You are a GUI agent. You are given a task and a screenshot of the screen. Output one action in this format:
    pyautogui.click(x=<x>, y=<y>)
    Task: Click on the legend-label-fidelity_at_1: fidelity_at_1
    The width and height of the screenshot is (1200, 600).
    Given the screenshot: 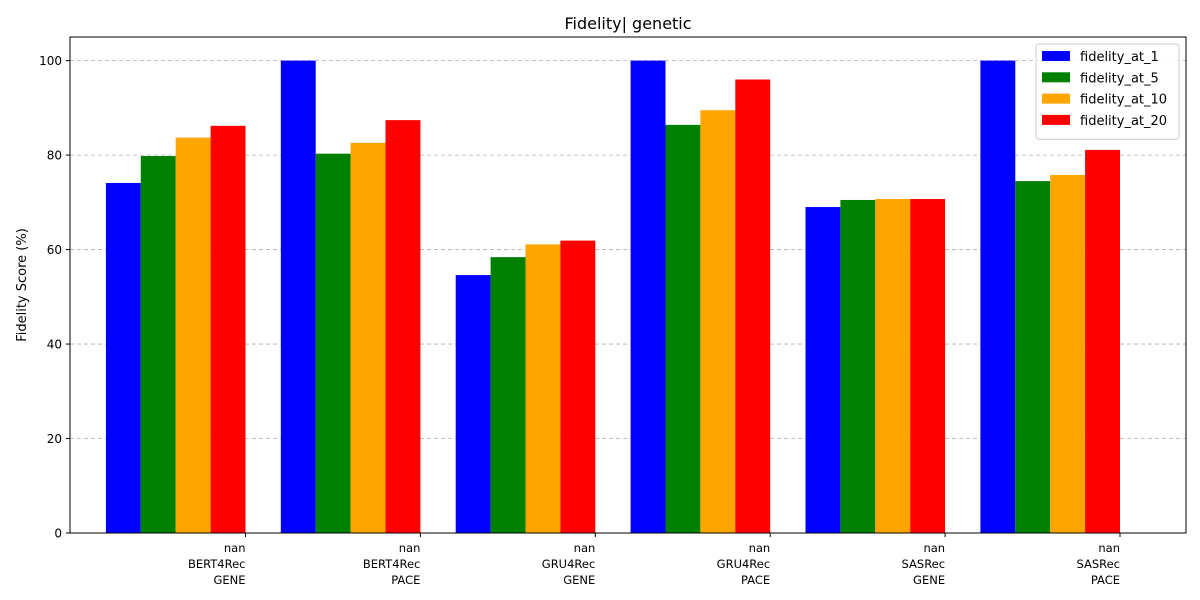 What is the action you would take?
    pyautogui.click(x=1119, y=57)
    